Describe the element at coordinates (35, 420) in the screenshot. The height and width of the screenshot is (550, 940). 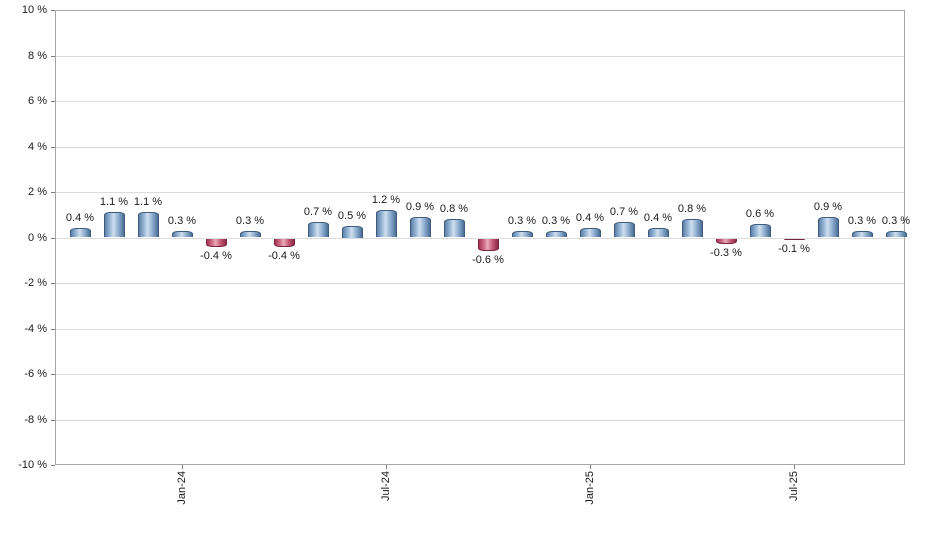
I see `y-axis-label: -8 %` at that location.